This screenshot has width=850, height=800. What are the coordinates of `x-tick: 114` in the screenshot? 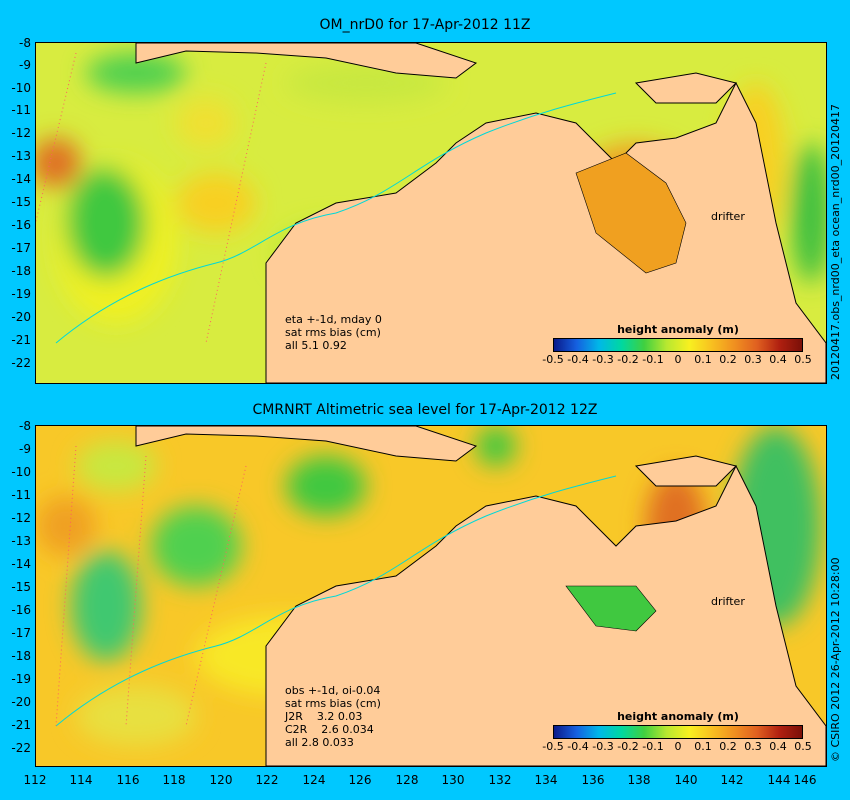 It's located at (81, 780).